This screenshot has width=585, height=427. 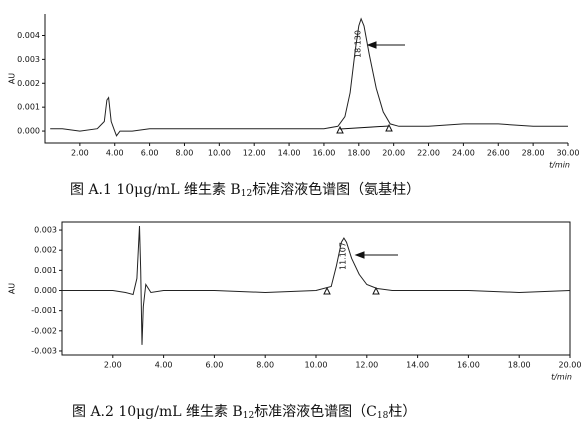 What do you see at coordinates (358, 44) in the screenshot?
I see `peak-label: 18.130` at bounding box center [358, 44].